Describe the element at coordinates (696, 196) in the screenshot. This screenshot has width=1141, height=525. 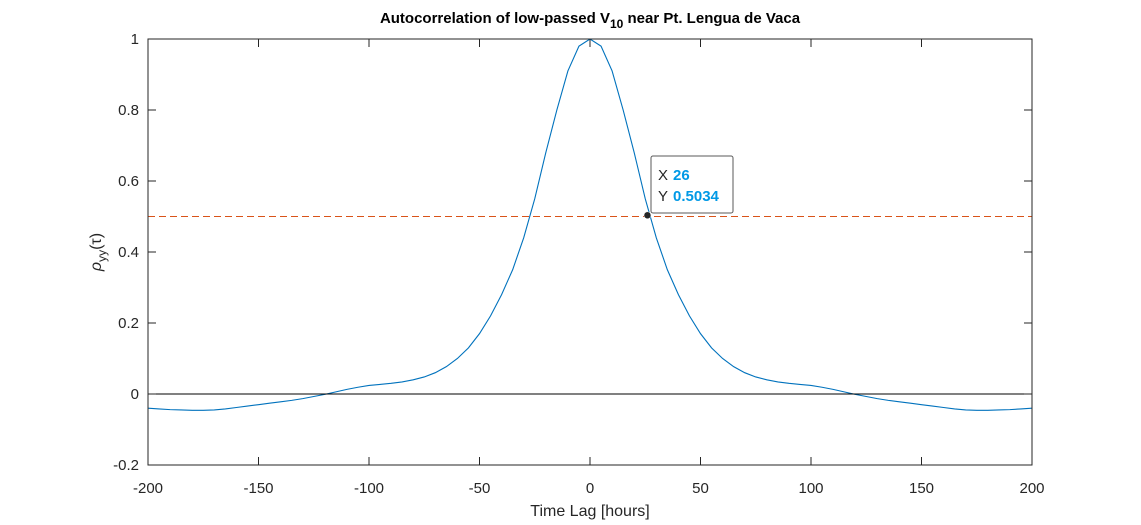
I see `data-tip-y-value: 0.5034` at that location.